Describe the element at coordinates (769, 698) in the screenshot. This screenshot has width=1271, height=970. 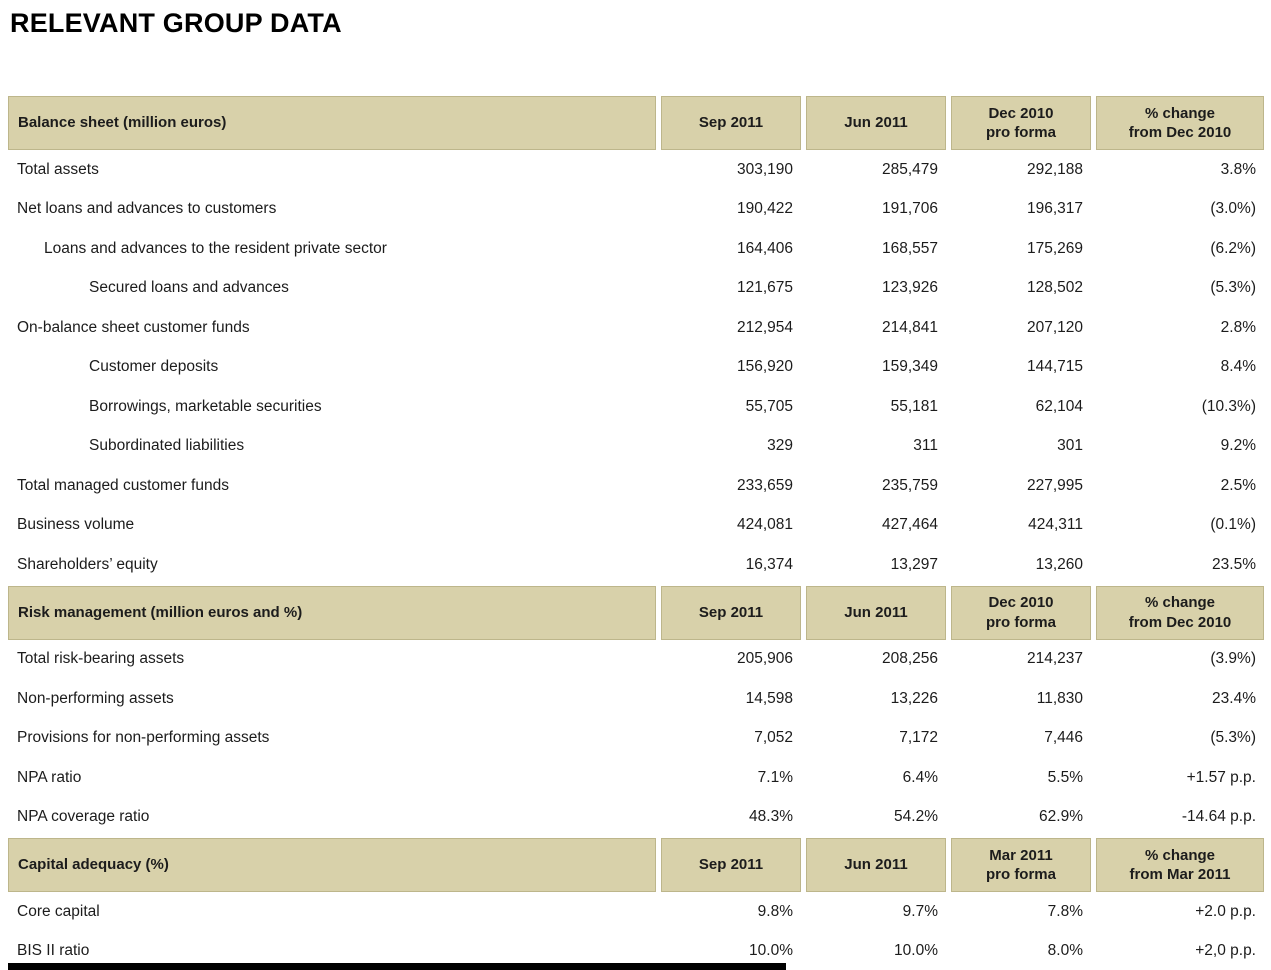
I see `cell-value: 14,598` at that location.